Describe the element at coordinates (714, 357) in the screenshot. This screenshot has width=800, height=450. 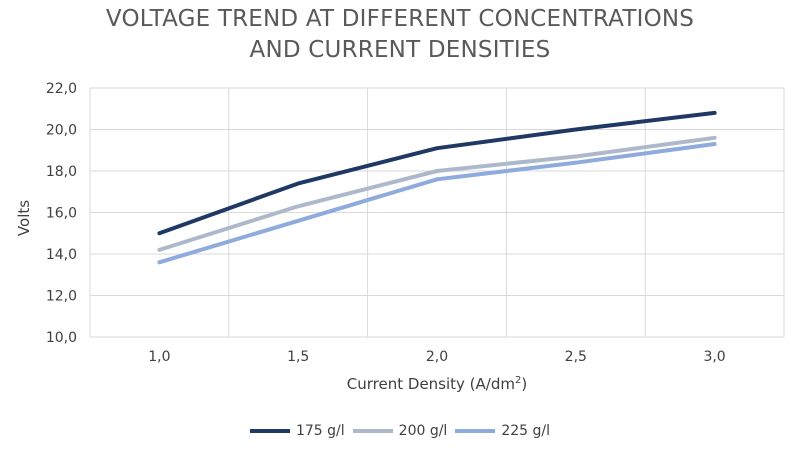
I see `x-tick-label: 3,0` at that location.